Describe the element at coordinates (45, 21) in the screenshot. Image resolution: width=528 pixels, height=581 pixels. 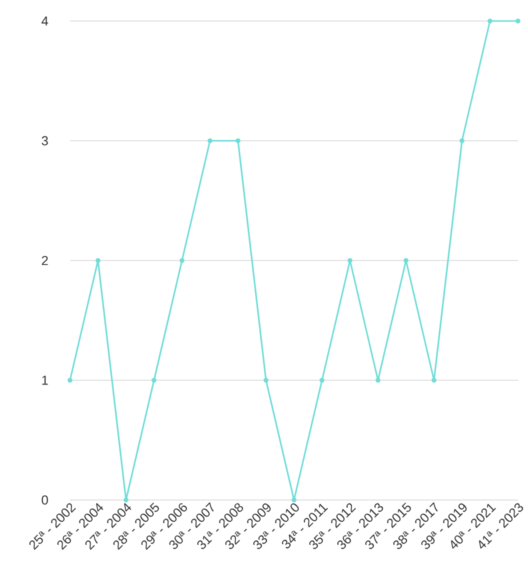
I see `y-tick-label: 4` at that location.